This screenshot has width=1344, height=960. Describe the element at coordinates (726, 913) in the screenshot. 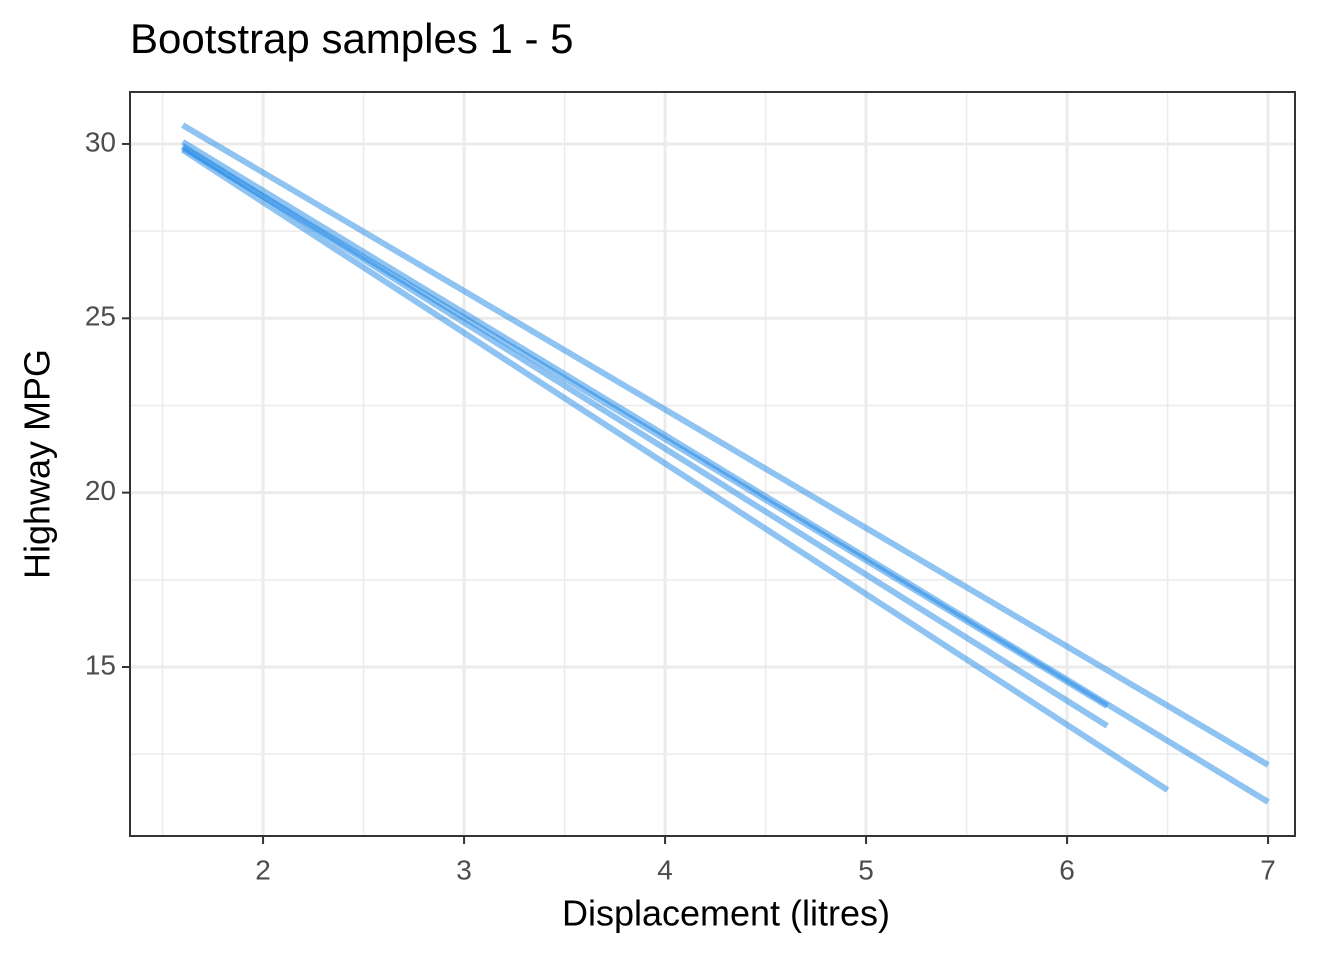

I see `x-axis-label: Displacement (litres)` at that location.